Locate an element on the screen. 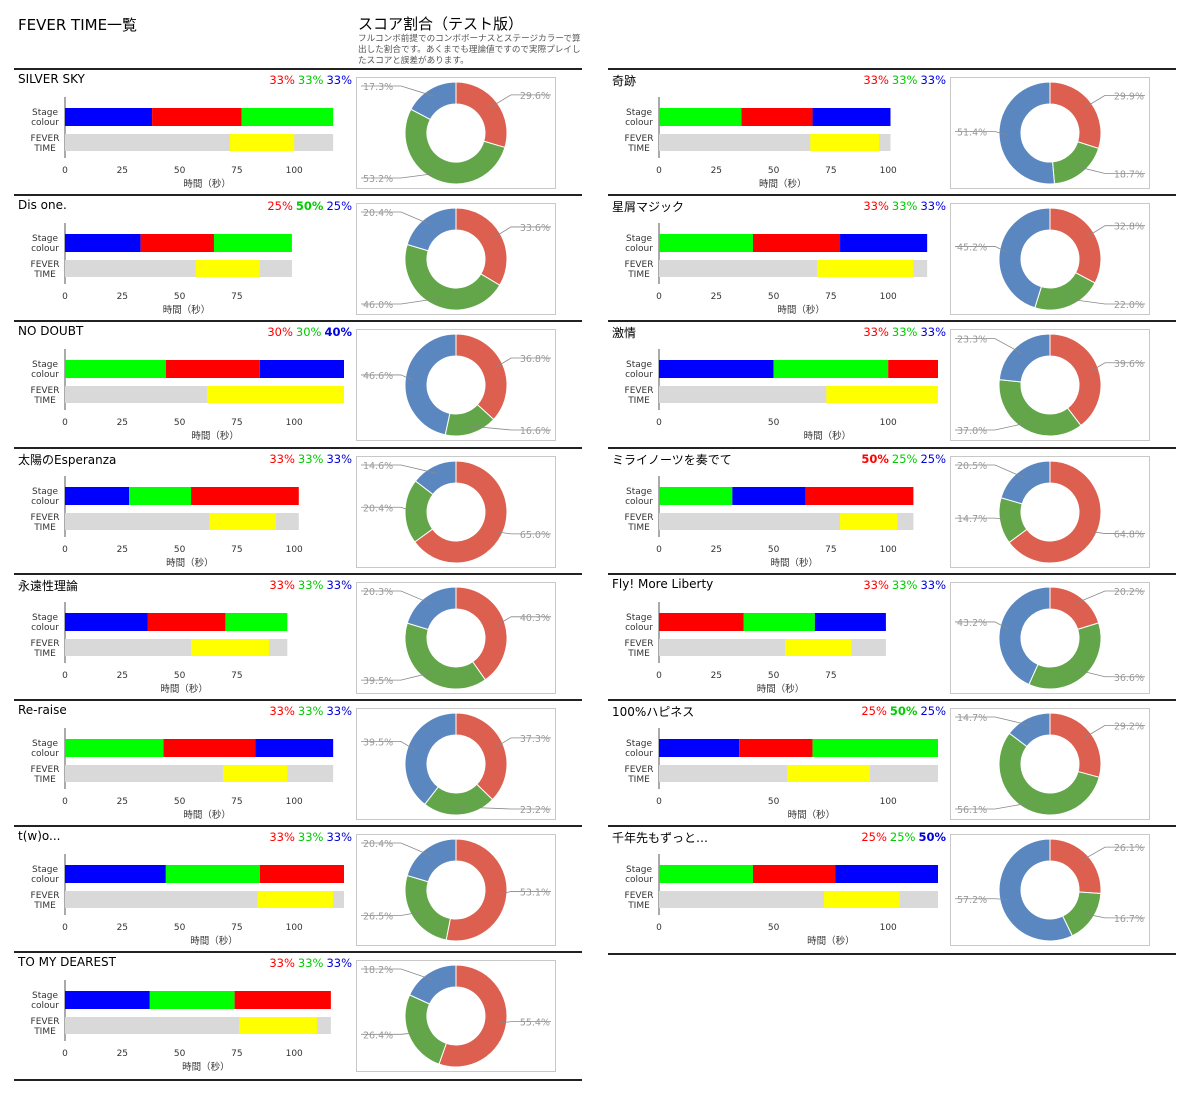 The image size is (1200, 1094). score-ratio-donut: 39.6% 37.0% 23.3% is located at coordinates (1050, 385).